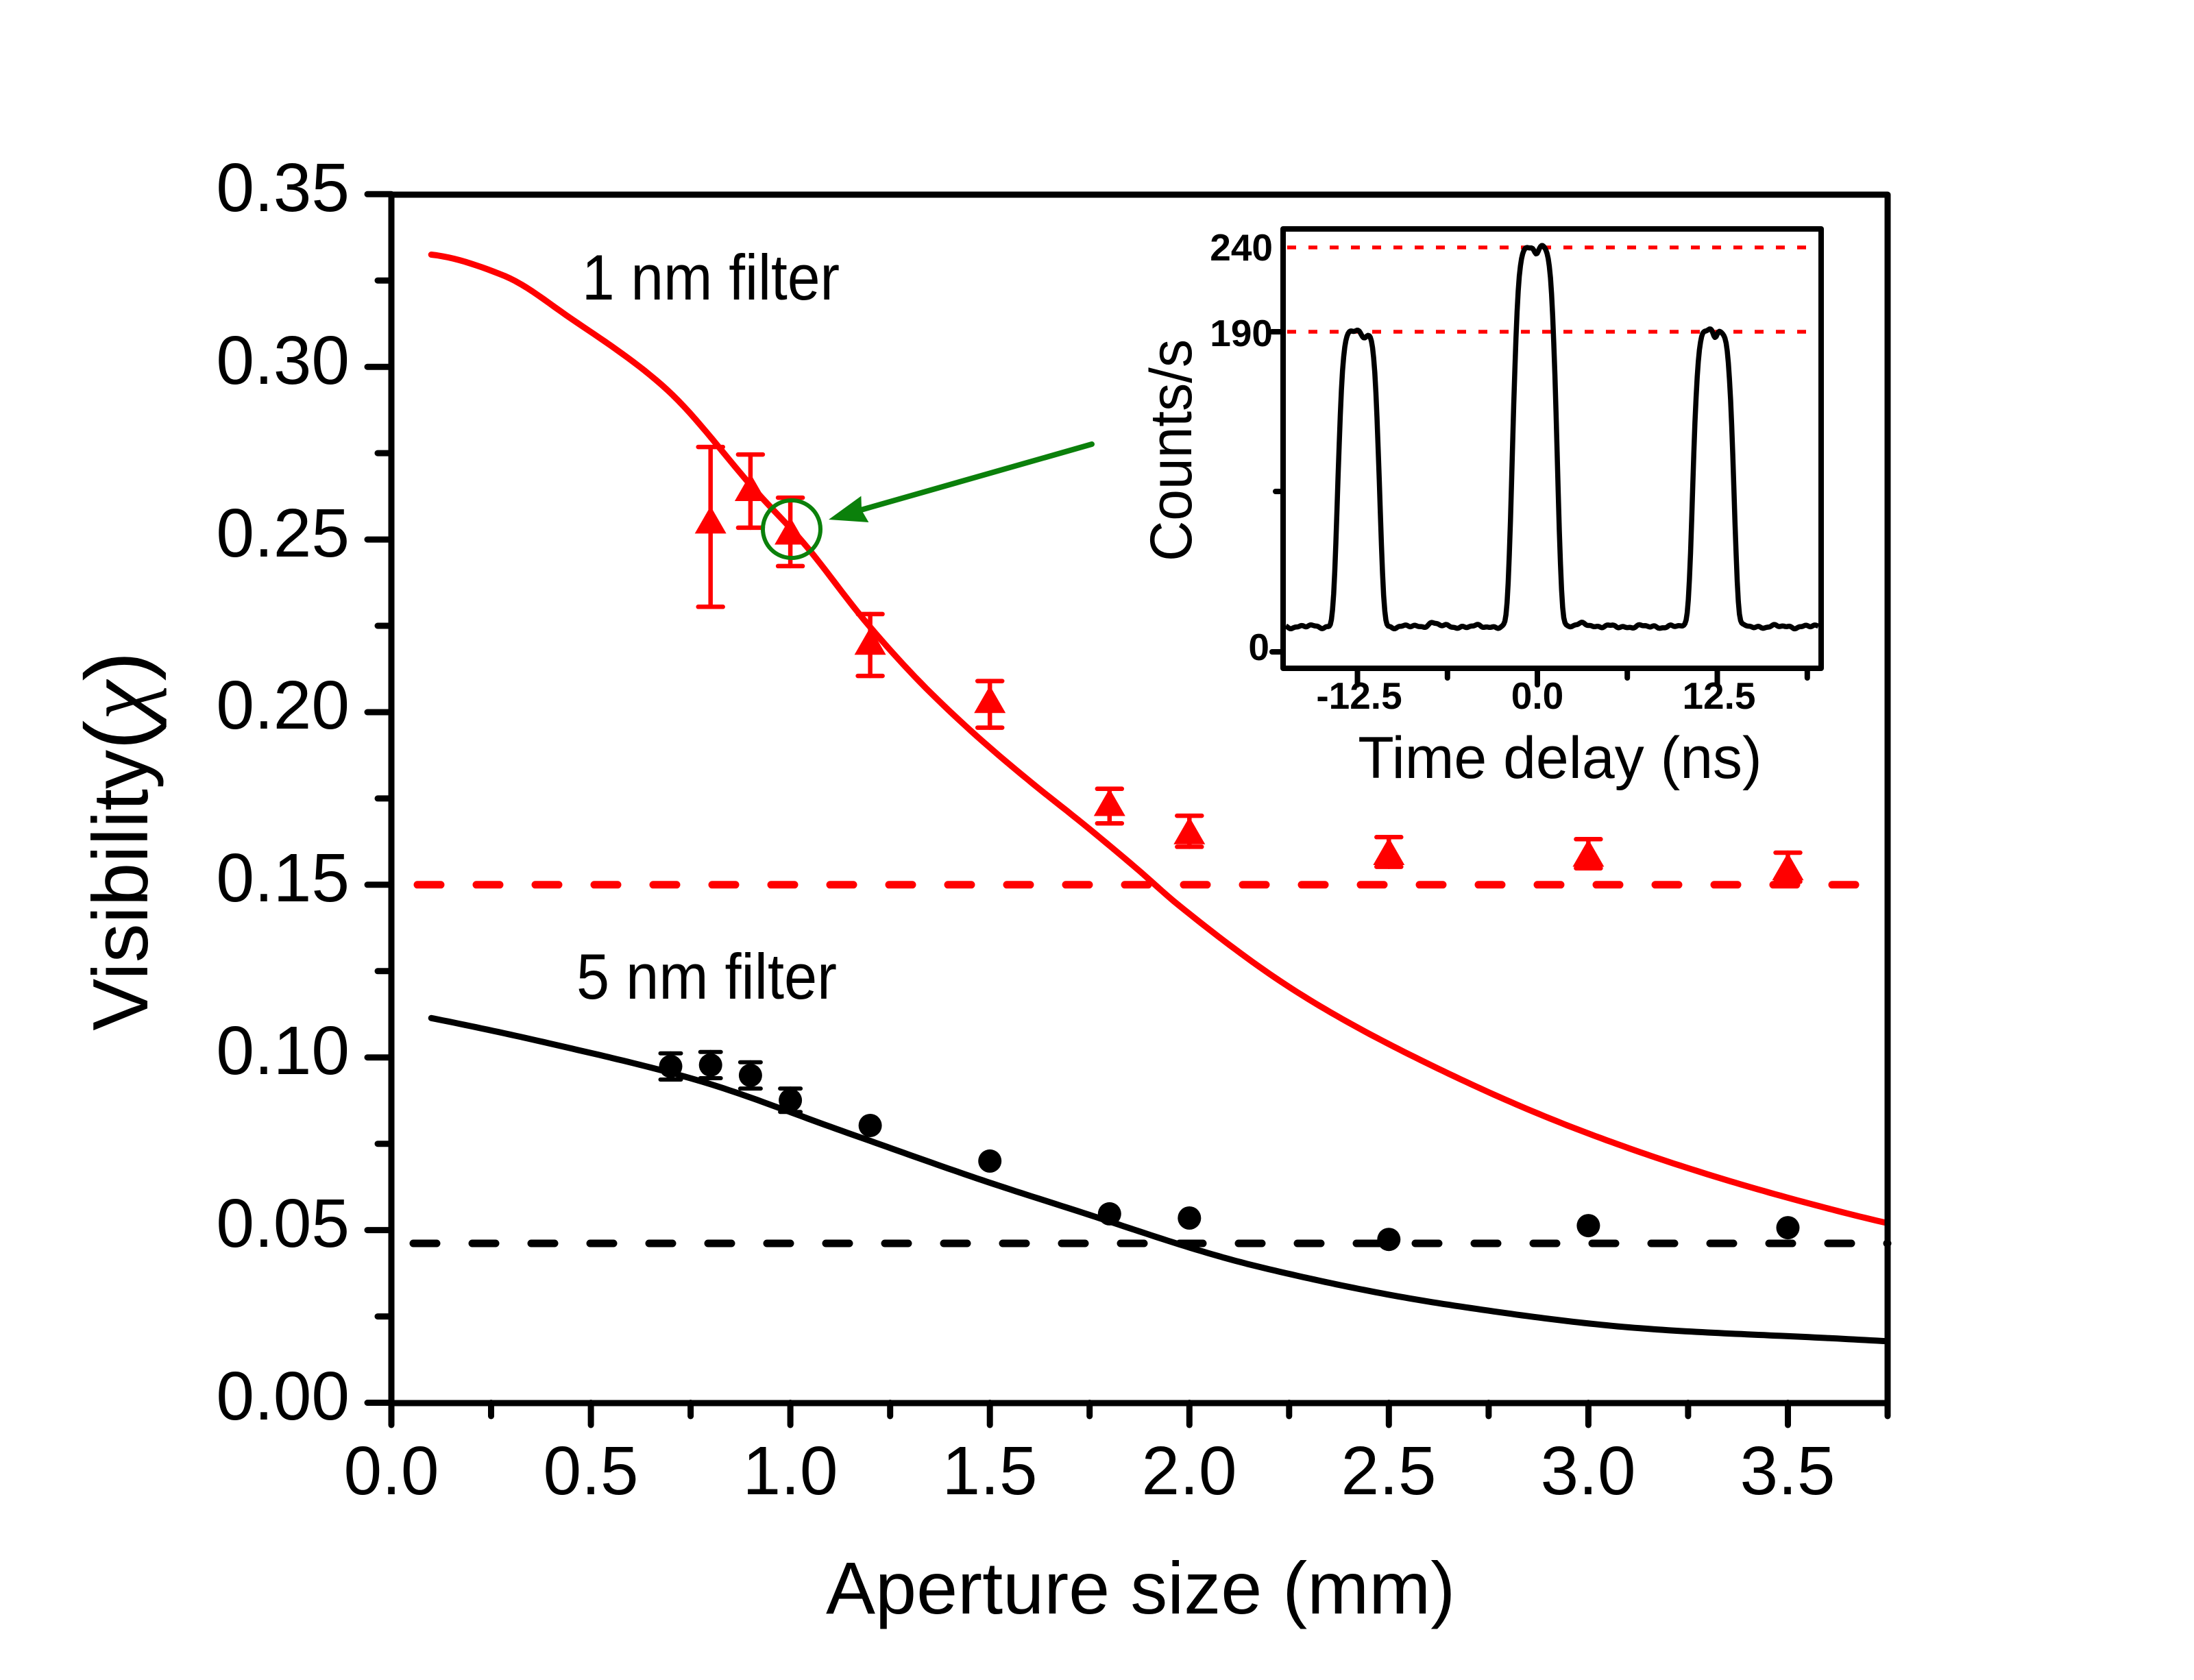 The height and width of the screenshot is (1680, 2194). What do you see at coordinates (1189, 1471) in the screenshot?
I see `svg-text: 2.0` at bounding box center [1189, 1471].